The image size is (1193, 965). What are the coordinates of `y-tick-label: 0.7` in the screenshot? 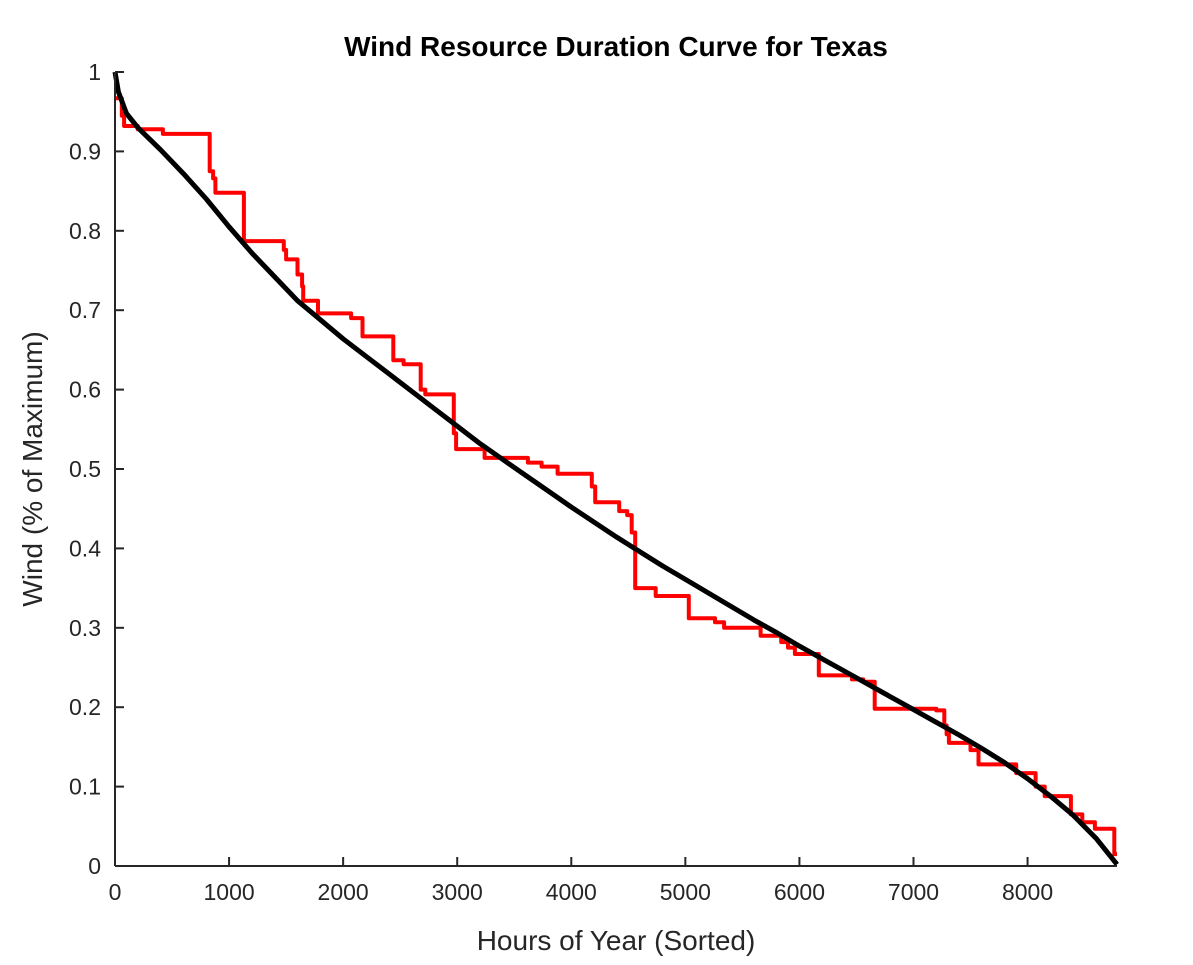 It's located at (85, 310).